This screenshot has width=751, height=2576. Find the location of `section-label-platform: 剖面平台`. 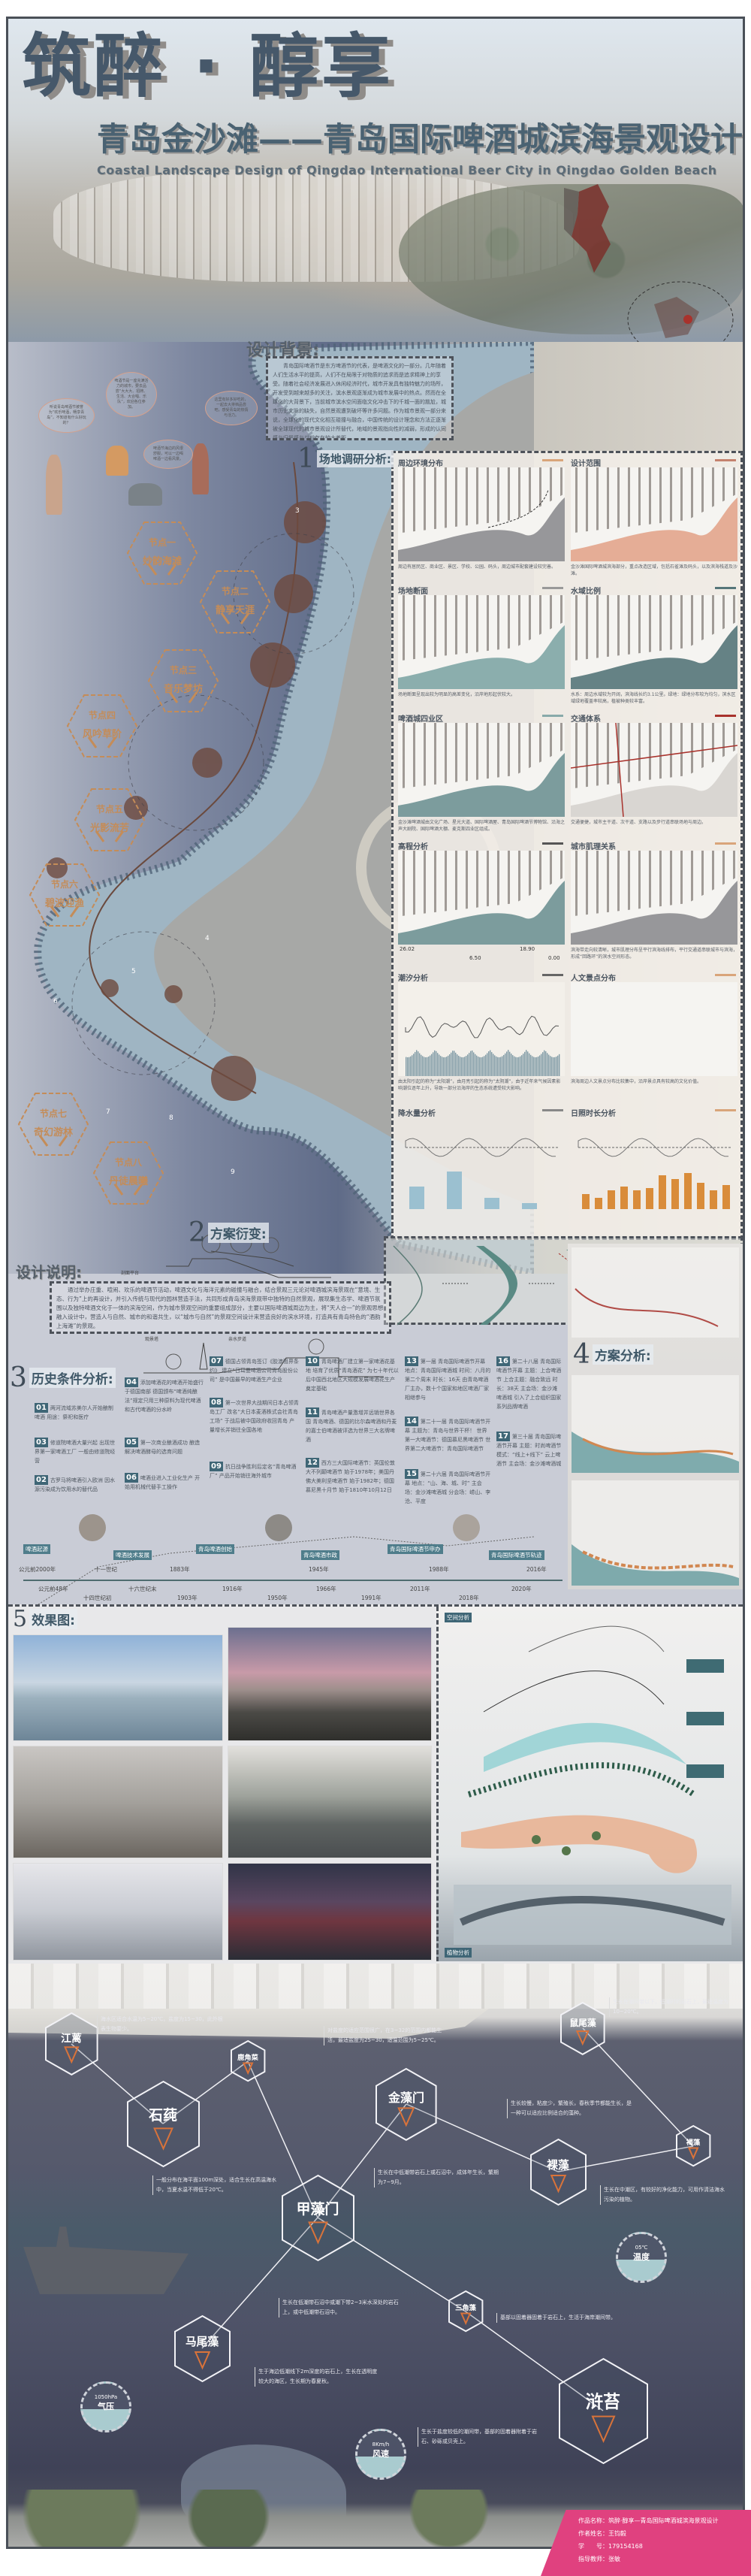

section-label-platform: 剖面平台 is located at coordinates (130, 1274).